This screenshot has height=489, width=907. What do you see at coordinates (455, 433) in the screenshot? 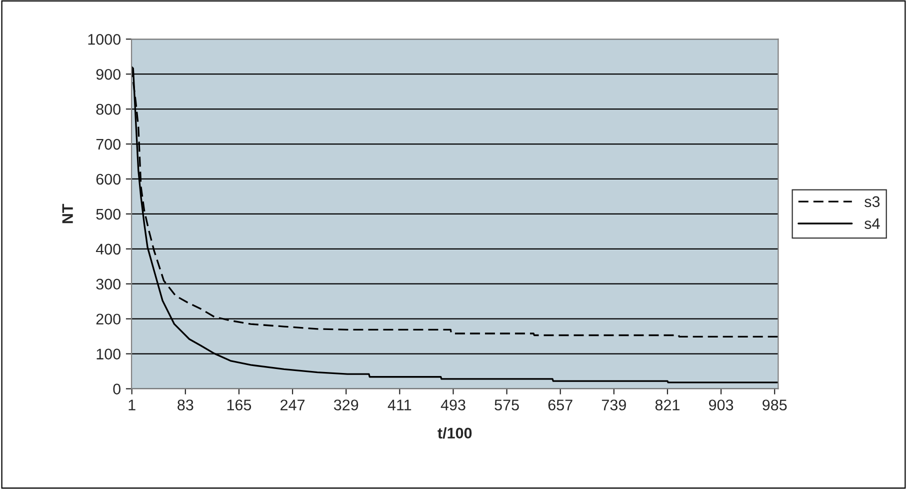
I see `x-axis-title: t/100` at bounding box center [455, 433].